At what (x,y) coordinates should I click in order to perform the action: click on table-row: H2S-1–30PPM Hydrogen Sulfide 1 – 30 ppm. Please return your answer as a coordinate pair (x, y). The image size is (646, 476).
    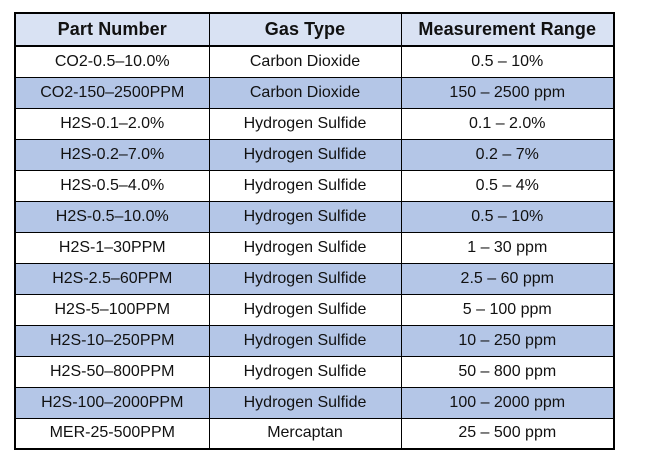
    Looking at the image, I should click on (314, 247).